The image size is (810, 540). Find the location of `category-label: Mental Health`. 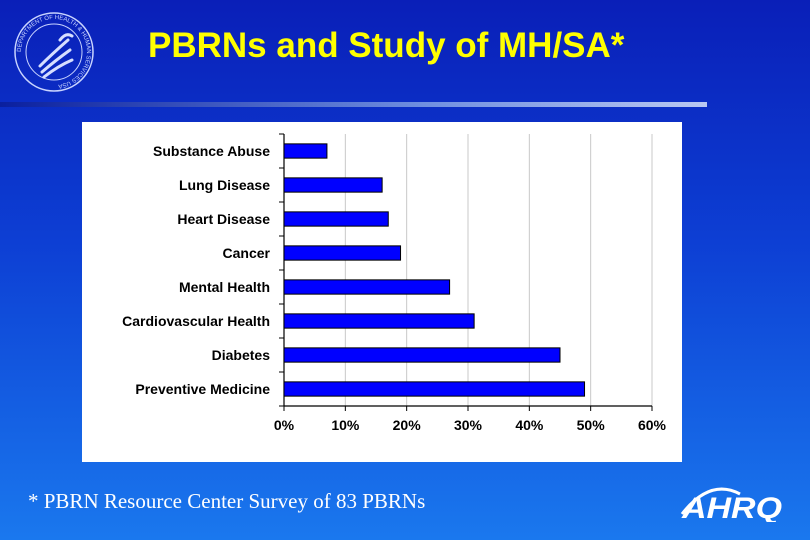

category-label: Mental Health is located at coordinates (224, 287).